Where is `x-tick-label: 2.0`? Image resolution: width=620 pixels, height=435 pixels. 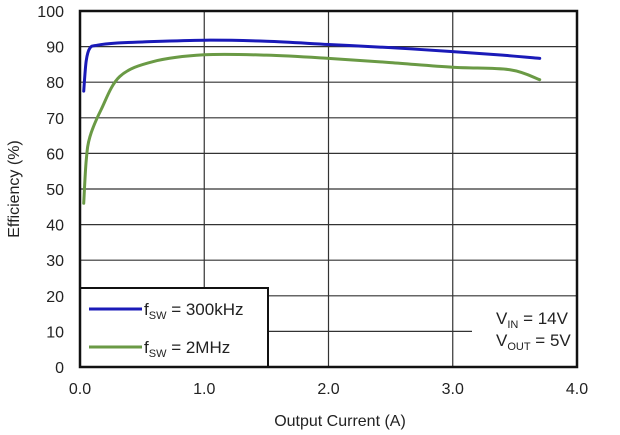
x-tick-label: 2.0 is located at coordinates (328, 389).